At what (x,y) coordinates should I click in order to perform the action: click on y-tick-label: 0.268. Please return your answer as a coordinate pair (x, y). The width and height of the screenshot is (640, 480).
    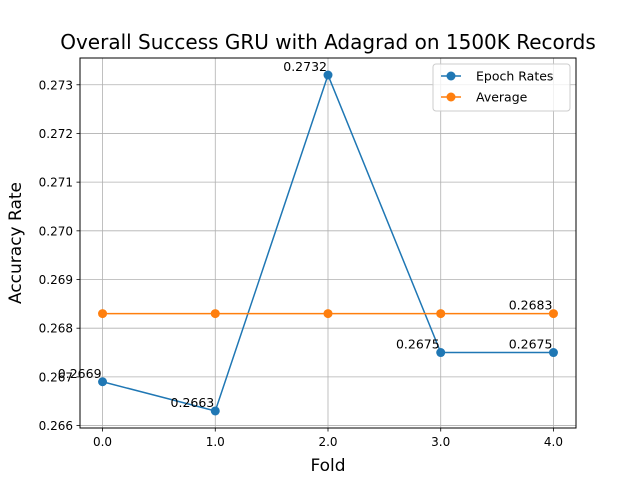
    Looking at the image, I should click on (56, 329).